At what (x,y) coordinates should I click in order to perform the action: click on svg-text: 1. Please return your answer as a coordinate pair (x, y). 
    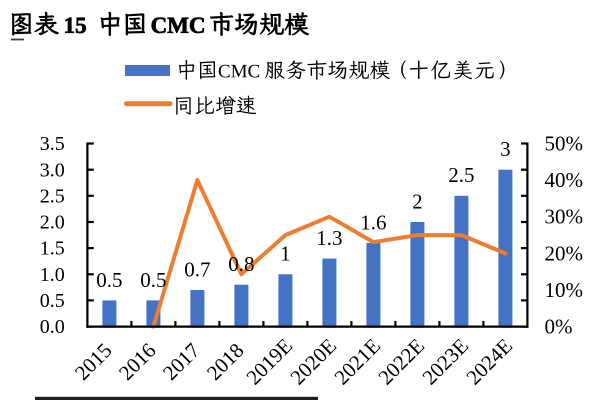
    Looking at the image, I should click on (285, 254).